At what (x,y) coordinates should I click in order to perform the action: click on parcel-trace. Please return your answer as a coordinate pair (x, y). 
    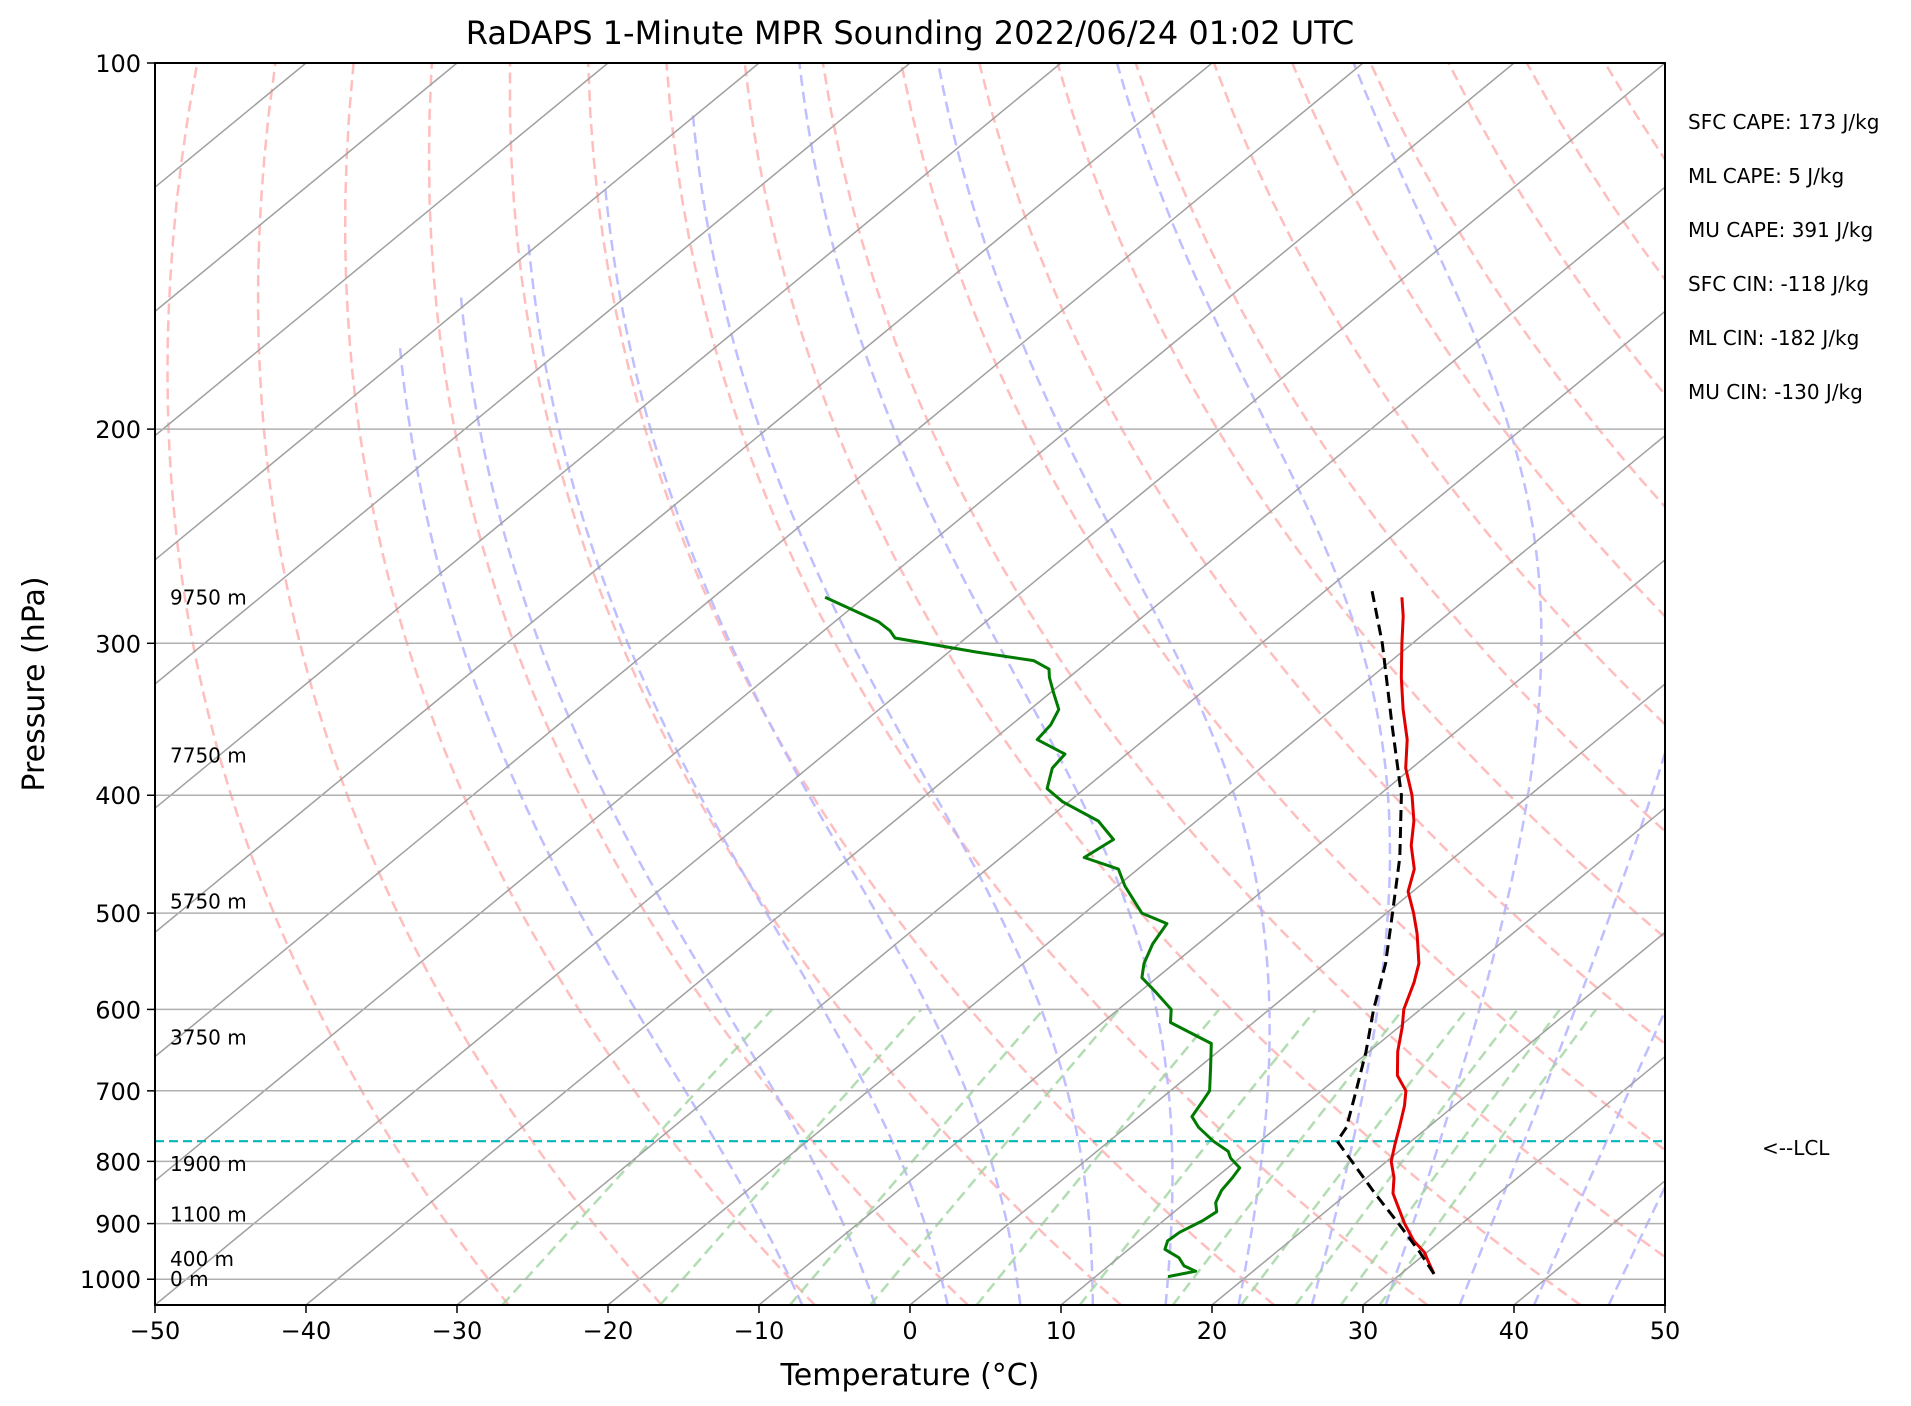
    Looking at the image, I should click on (1385, 931).